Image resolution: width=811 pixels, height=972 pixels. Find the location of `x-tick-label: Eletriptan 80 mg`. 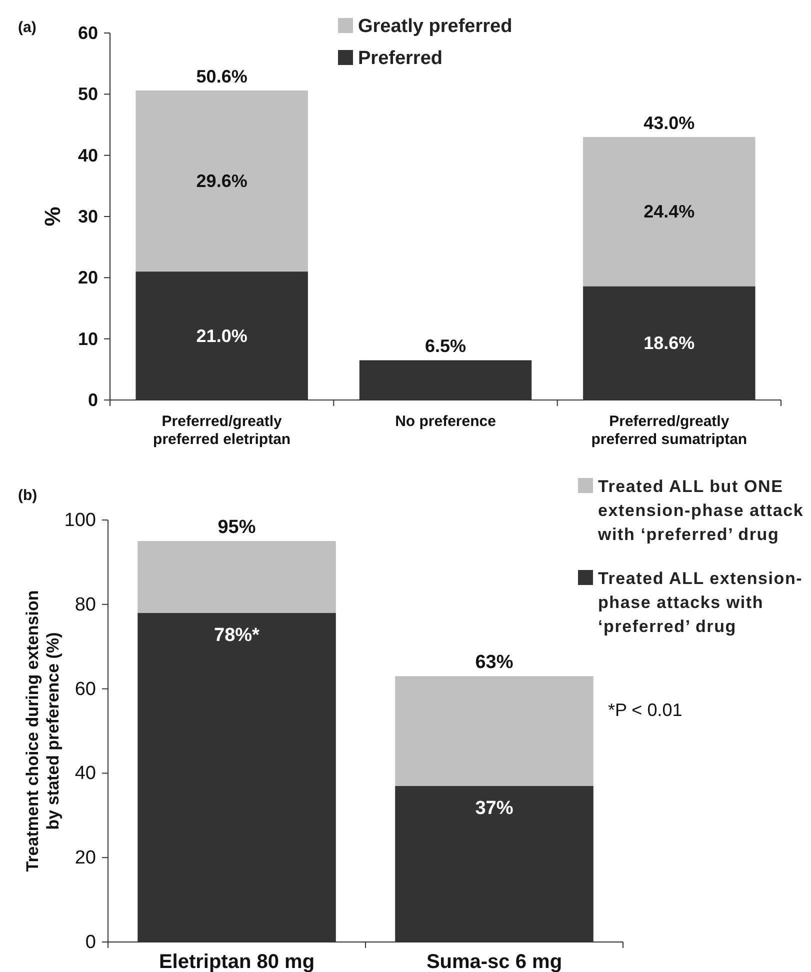

x-tick-label: Eletriptan 80 mg is located at coordinates (236, 961).